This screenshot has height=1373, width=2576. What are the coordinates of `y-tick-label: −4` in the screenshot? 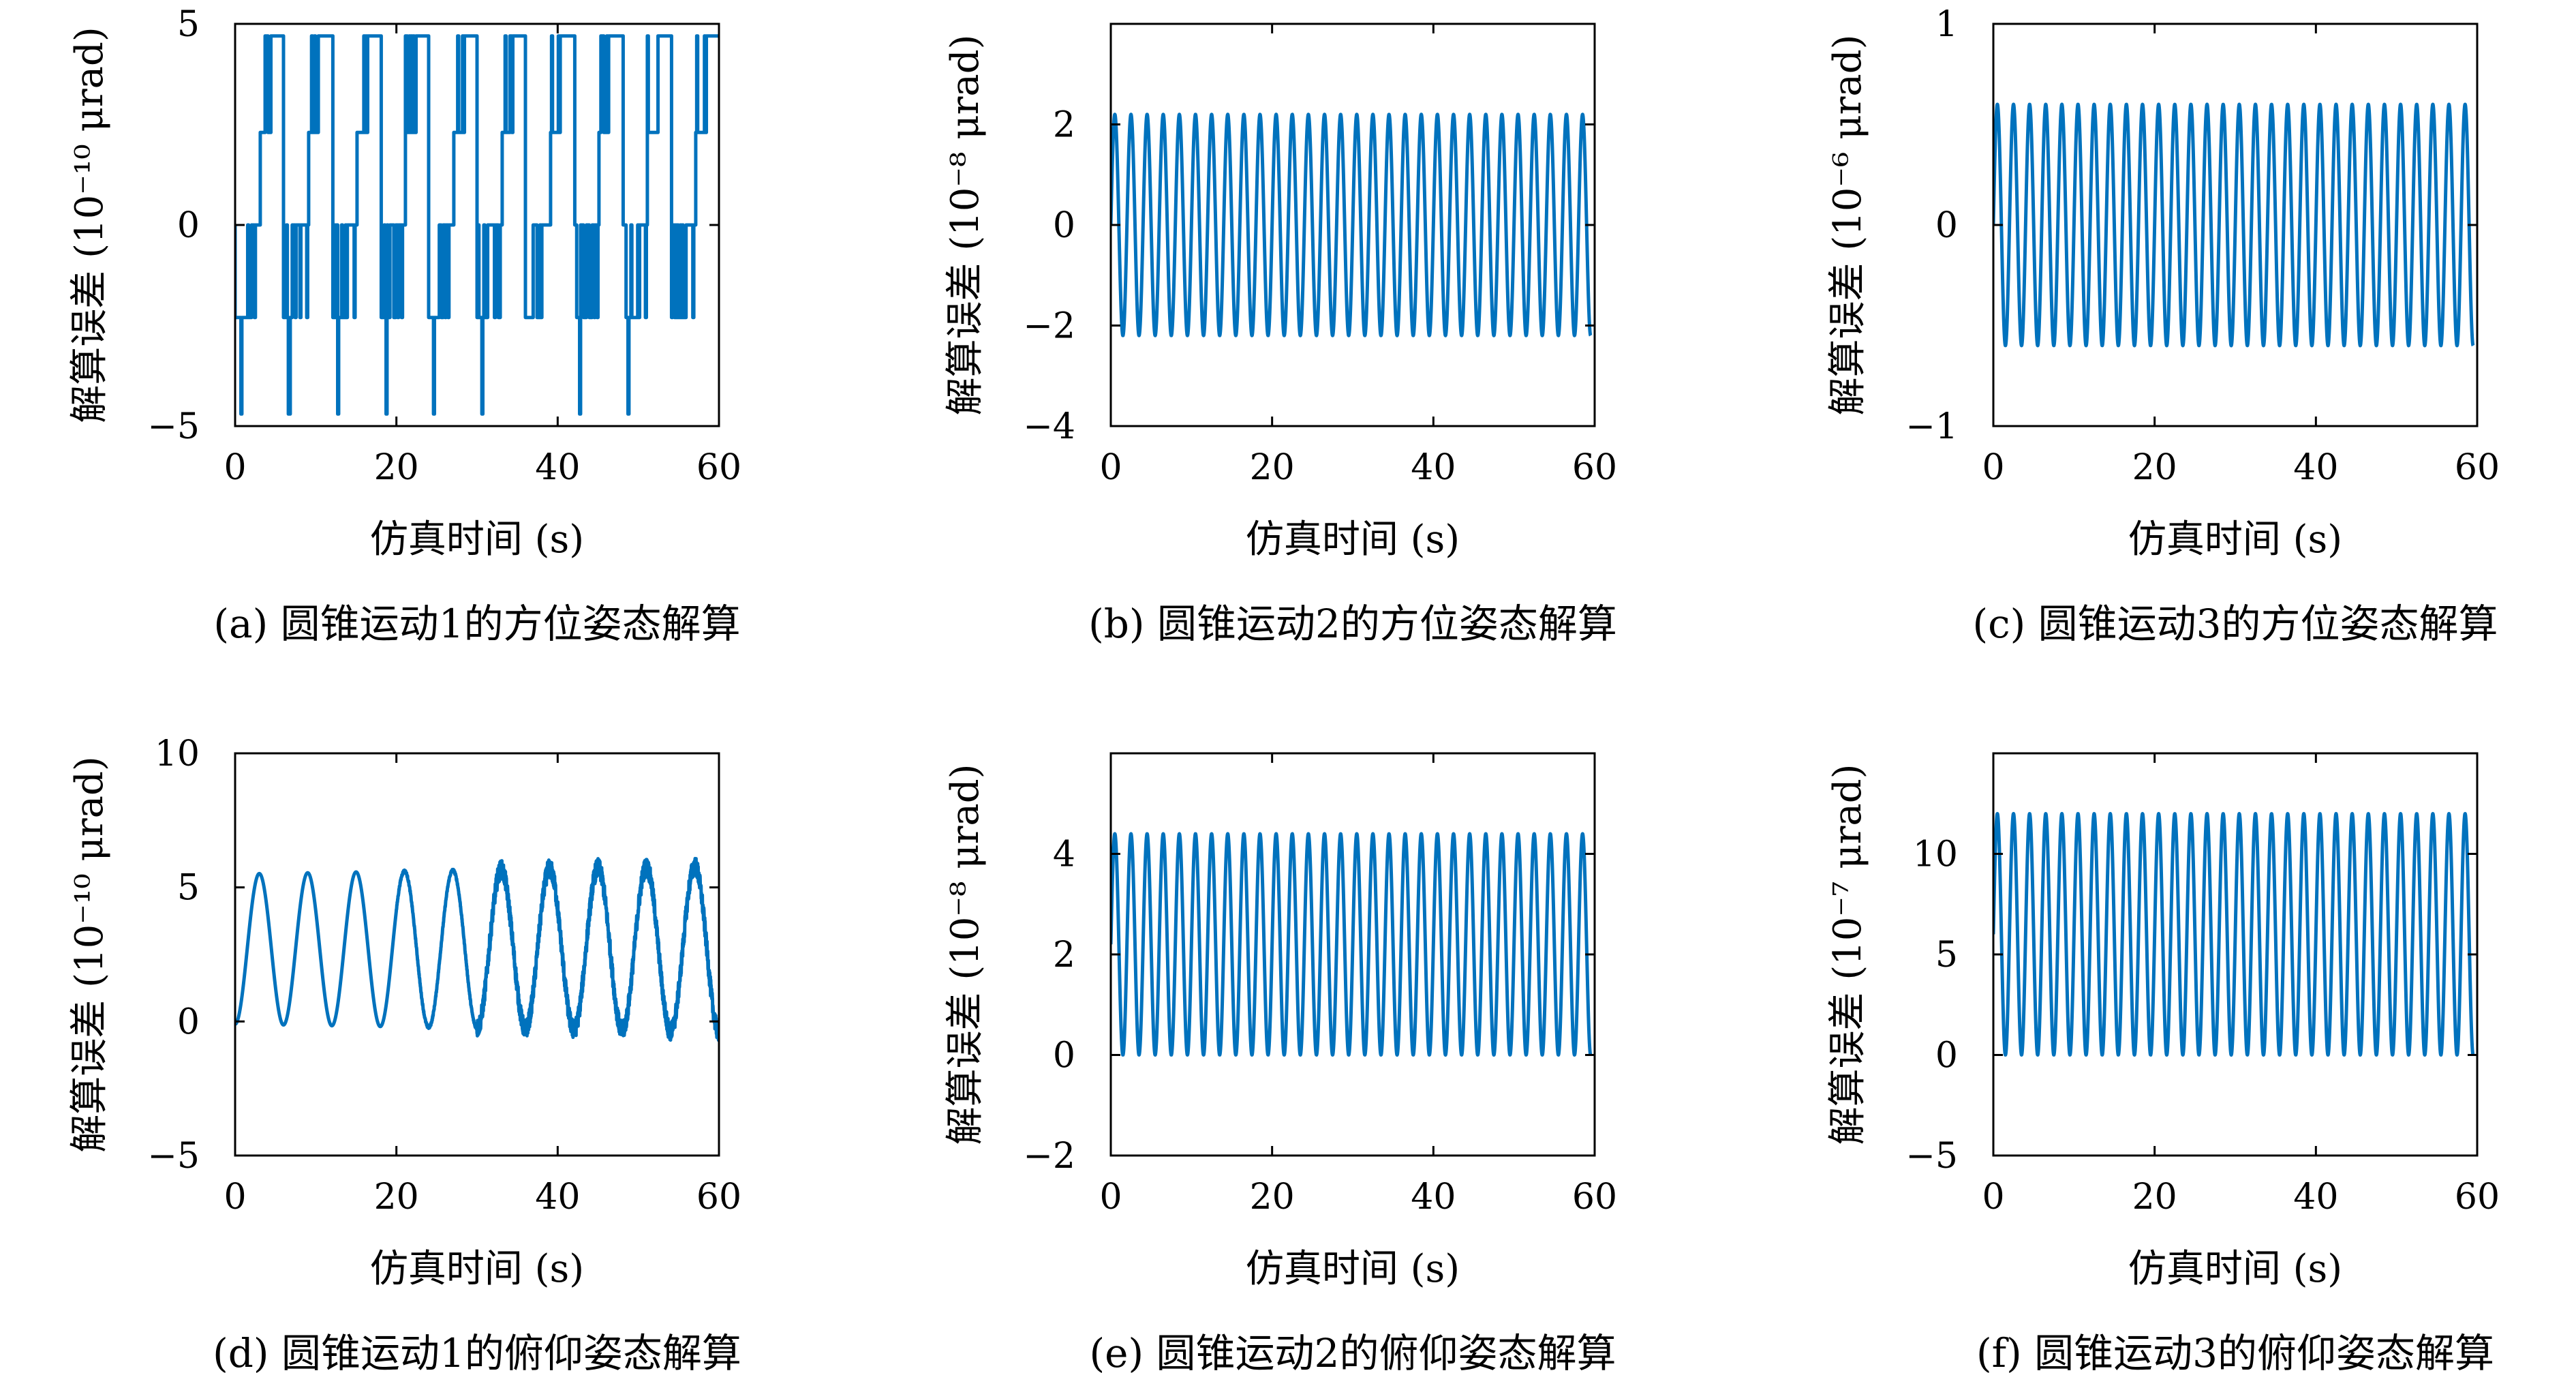 It's located at (1049, 426).